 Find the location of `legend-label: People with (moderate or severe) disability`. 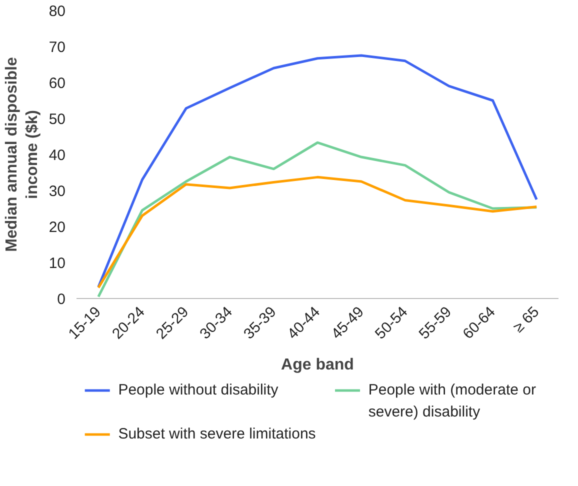

legend-label: People with (moderate or severe) disability is located at coordinates (452, 401).